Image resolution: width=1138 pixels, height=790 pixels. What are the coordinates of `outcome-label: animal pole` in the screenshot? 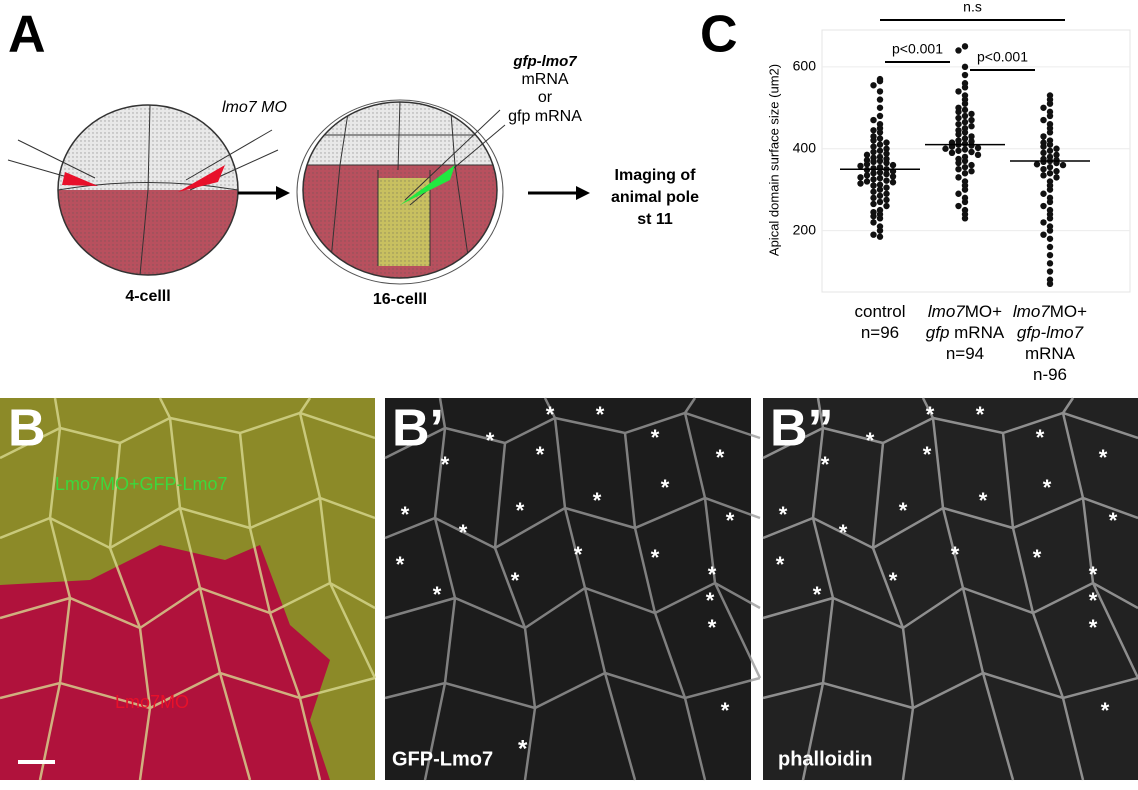 It's located at (655, 197).